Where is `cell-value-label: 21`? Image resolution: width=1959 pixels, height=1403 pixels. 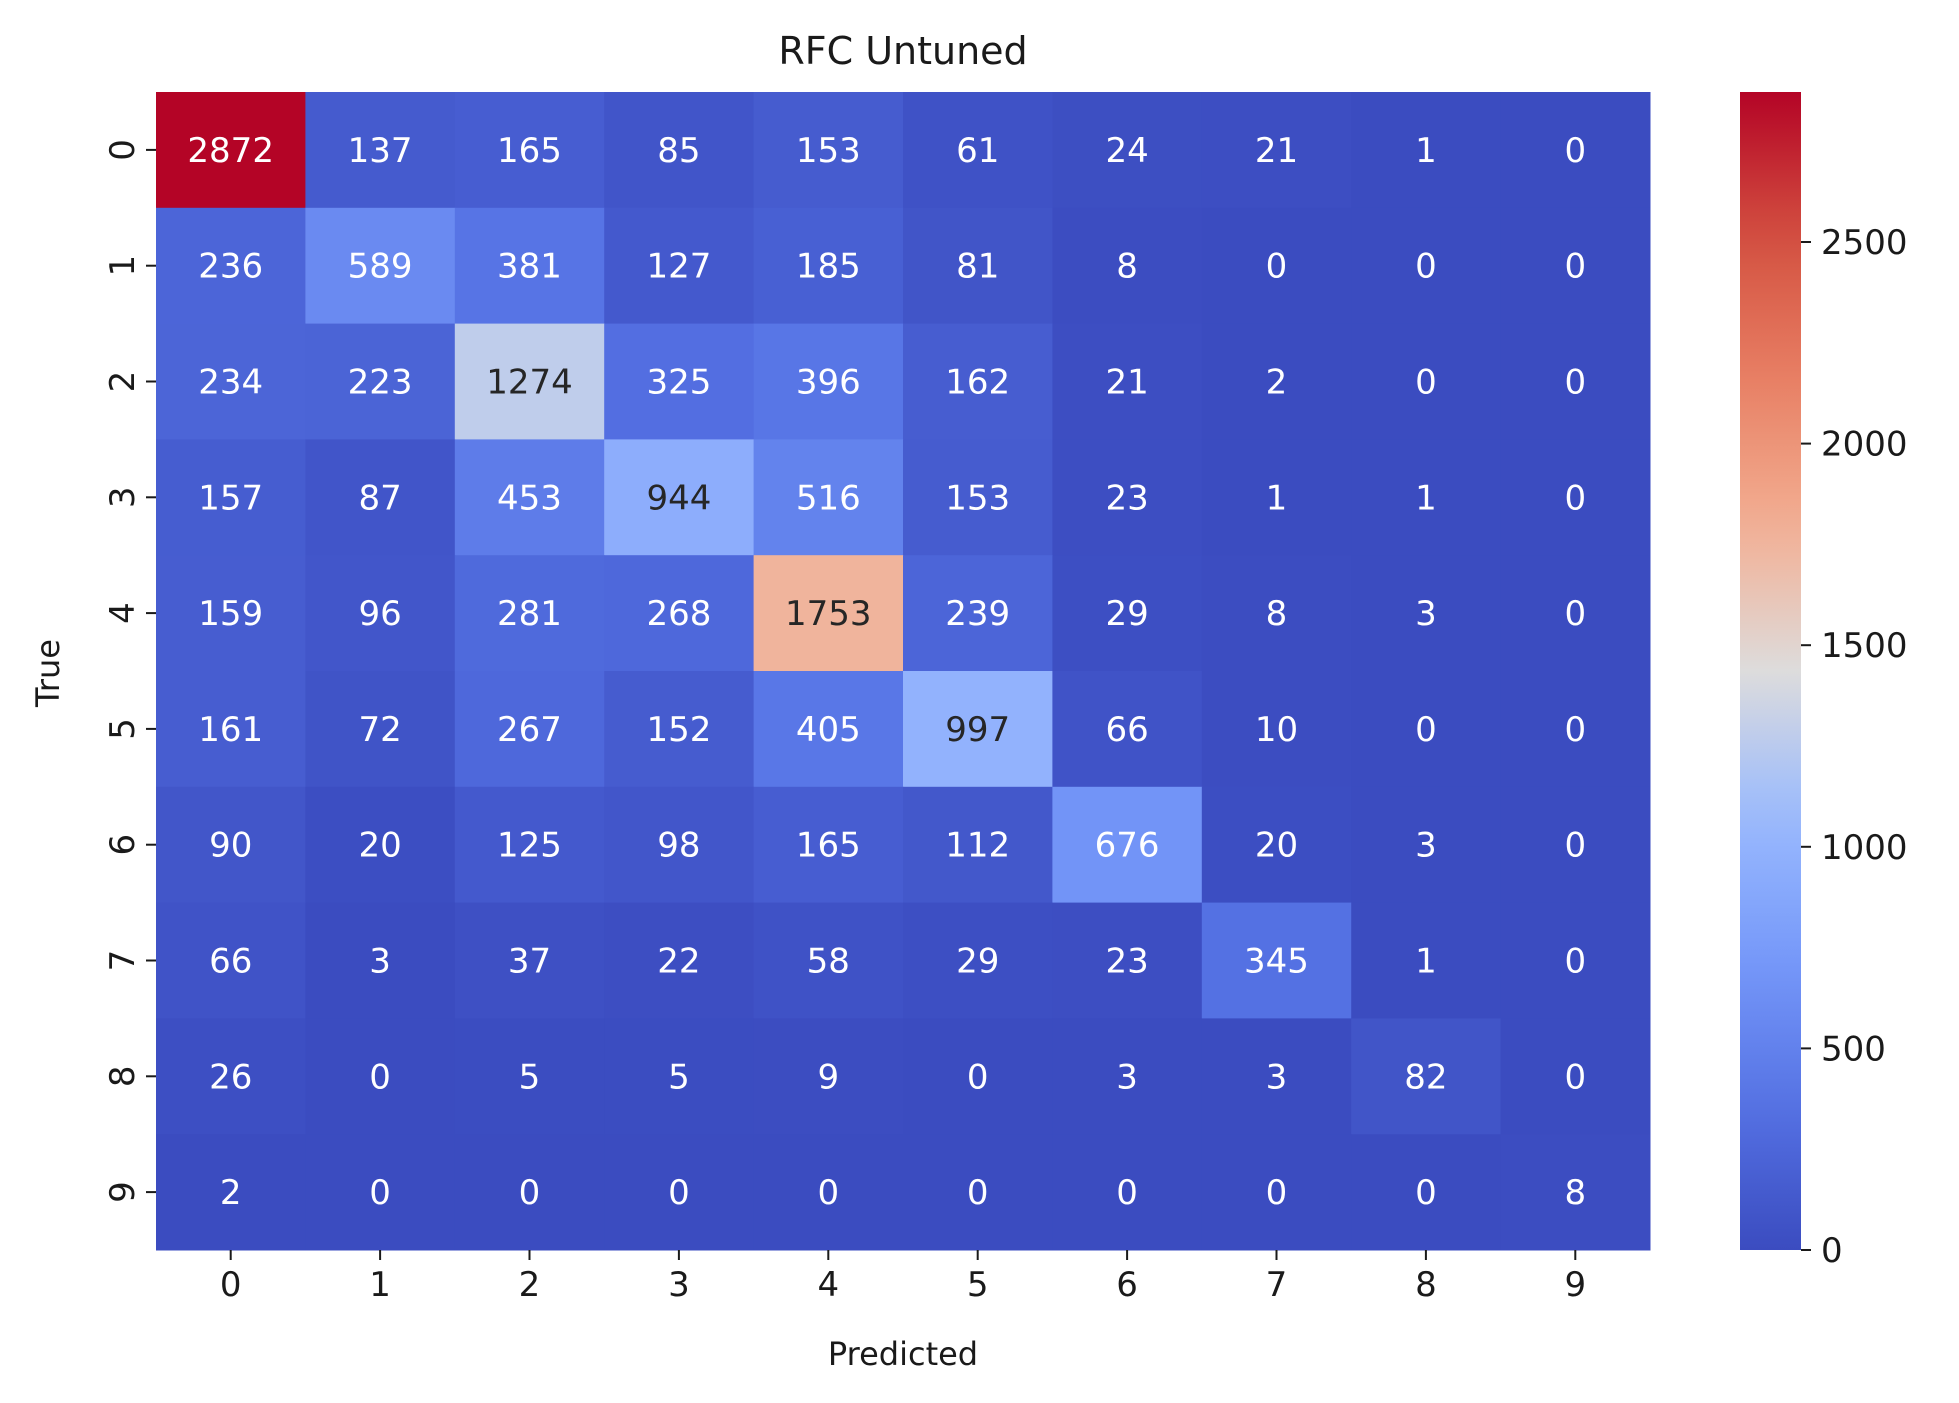
cell-value-label: 21 is located at coordinates (1276, 151).